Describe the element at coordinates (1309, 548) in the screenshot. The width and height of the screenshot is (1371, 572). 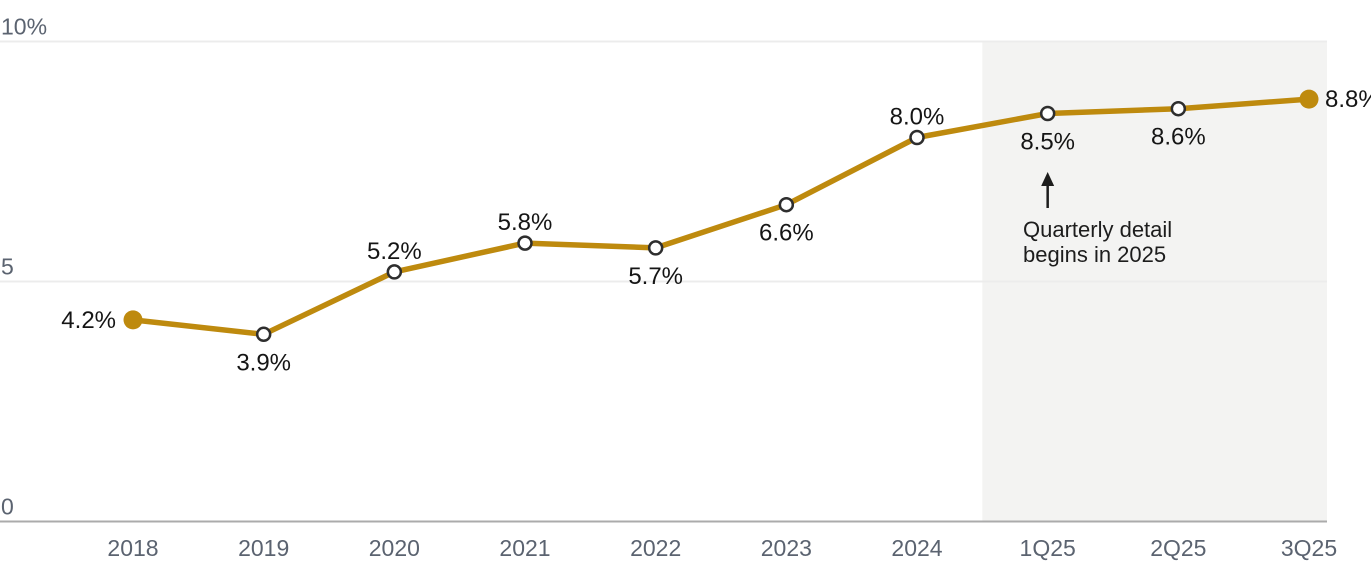
I see `x-tick-label: 3Q25` at that location.